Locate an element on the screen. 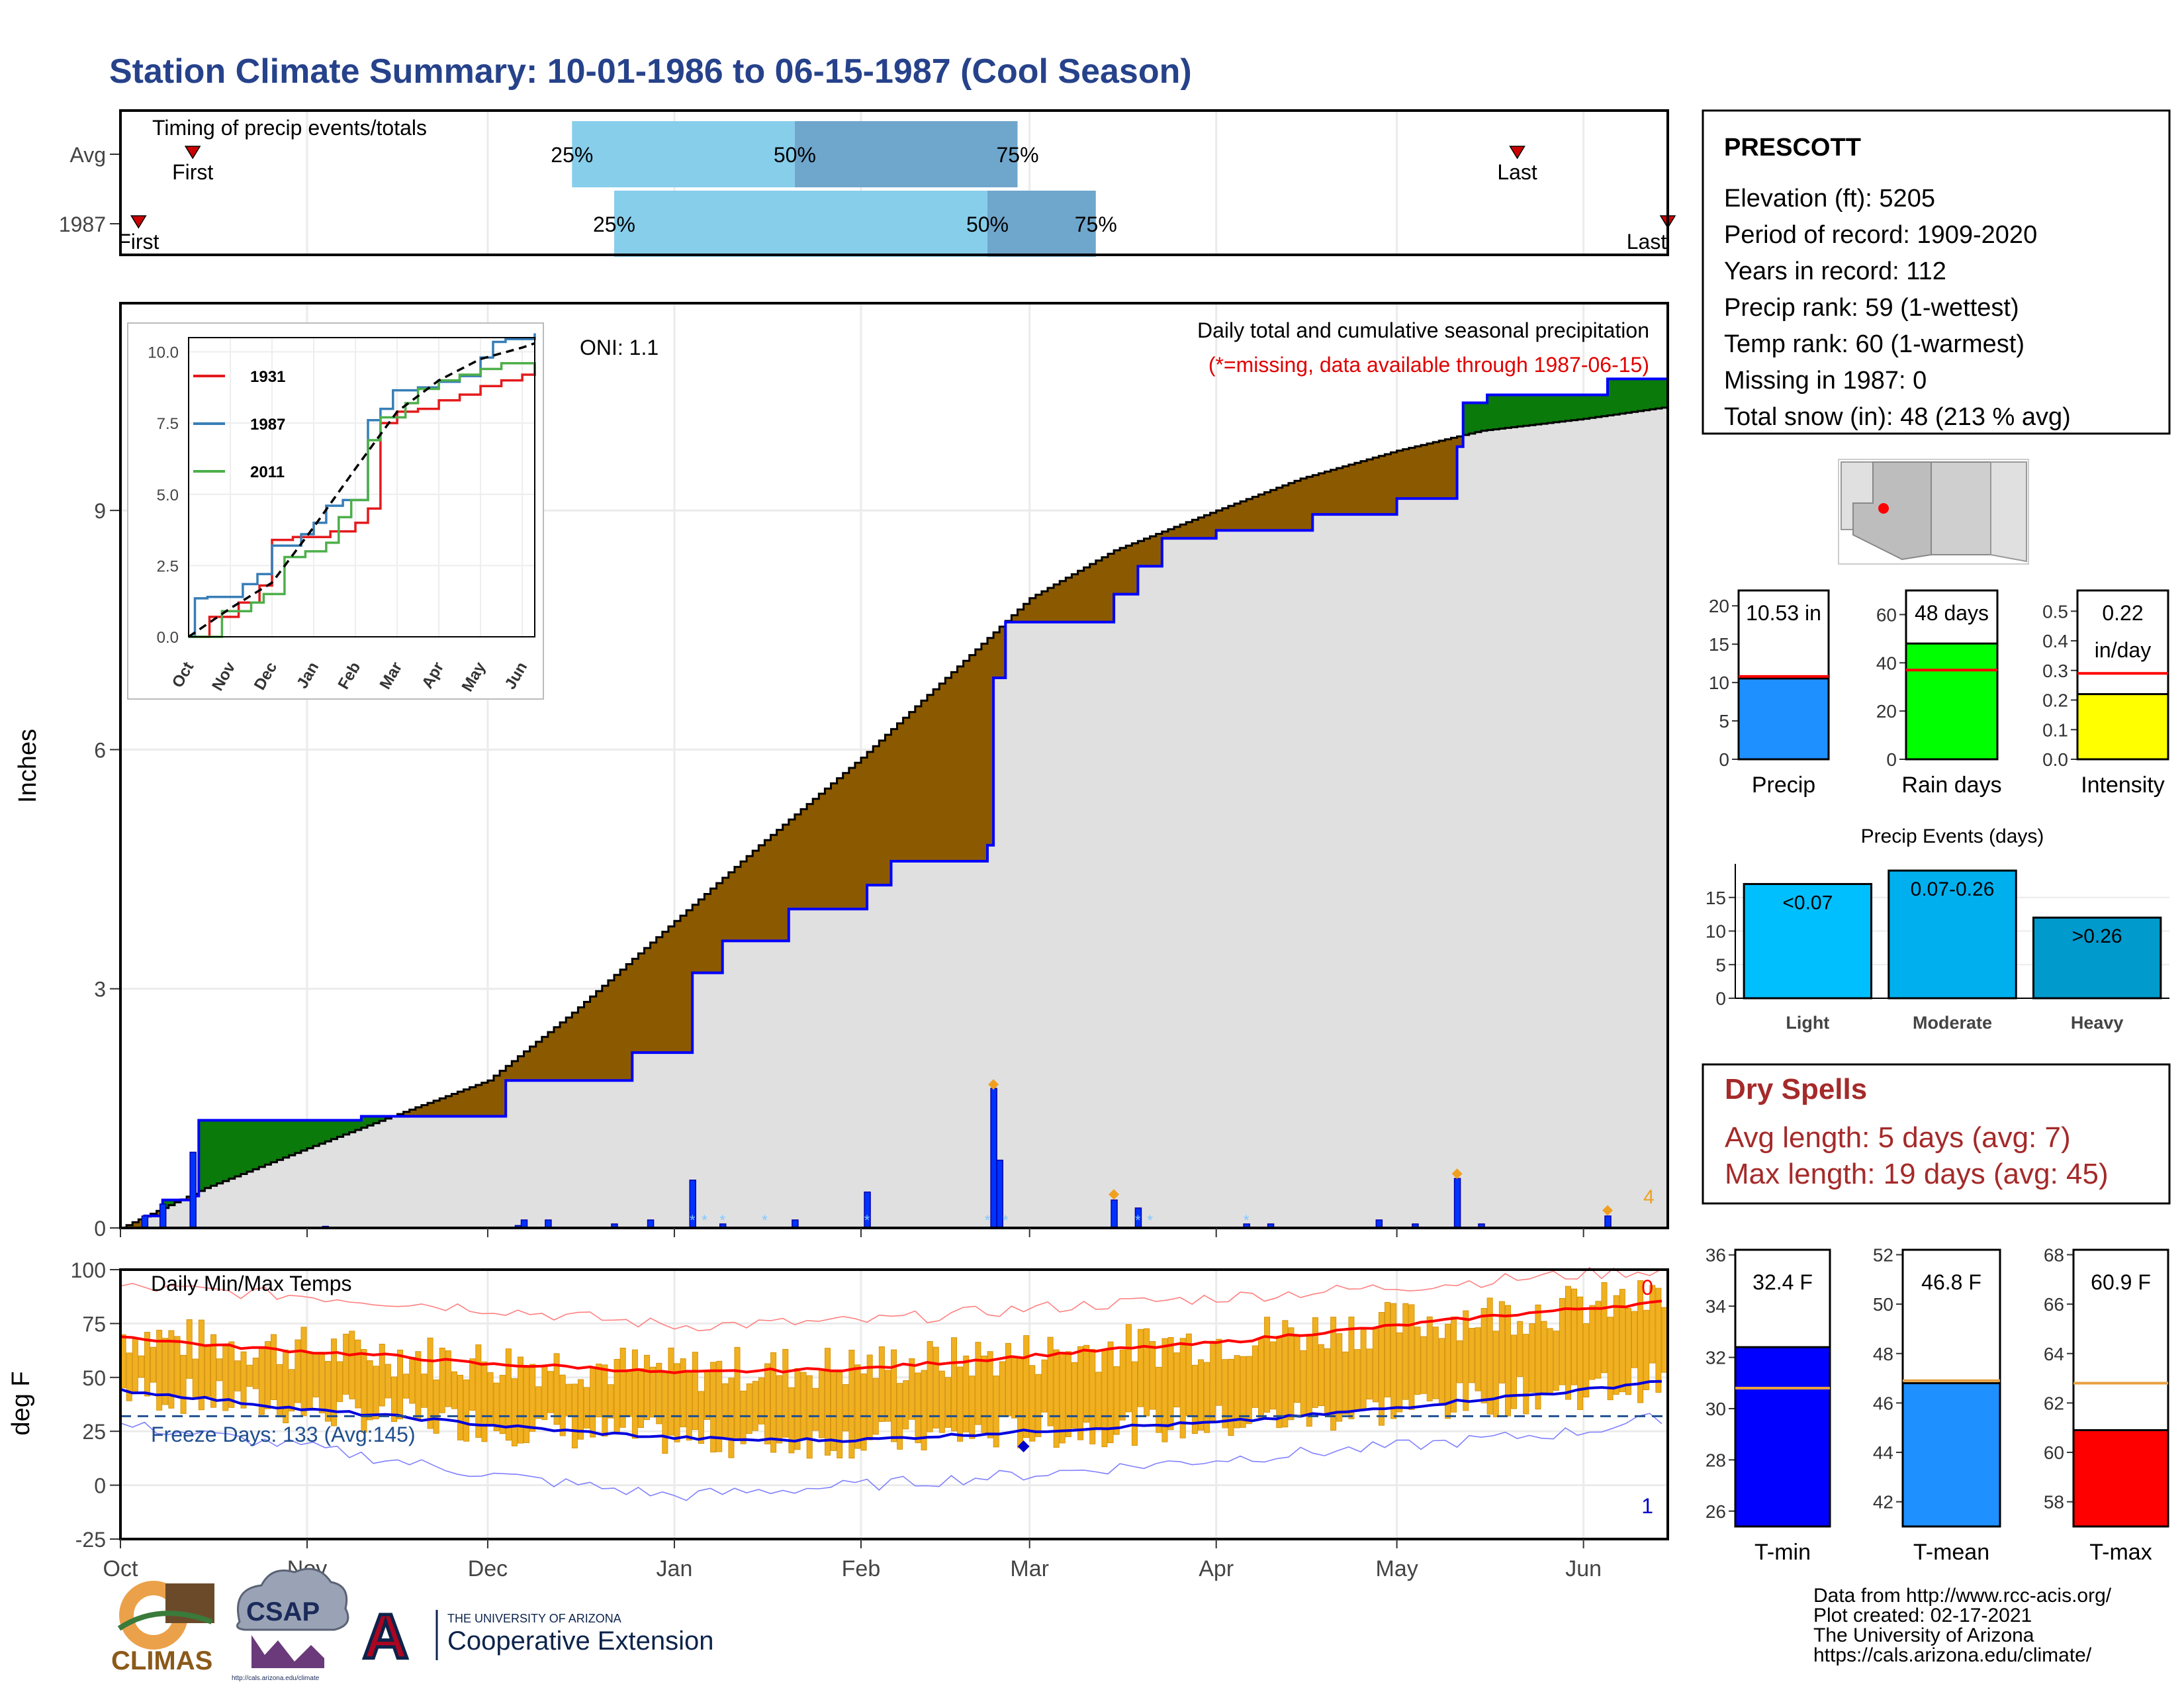 The image size is (2184, 1688). y-tick-label: 6 is located at coordinates (100, 750).